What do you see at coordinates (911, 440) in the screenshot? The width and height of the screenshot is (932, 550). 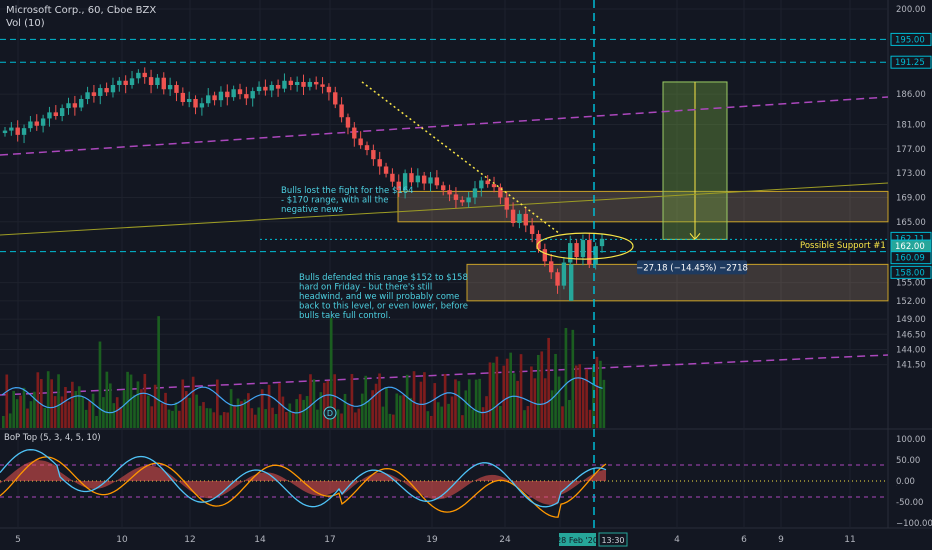 I see `indicator-tick-label: 100.00` at bounding box center [911, 440].